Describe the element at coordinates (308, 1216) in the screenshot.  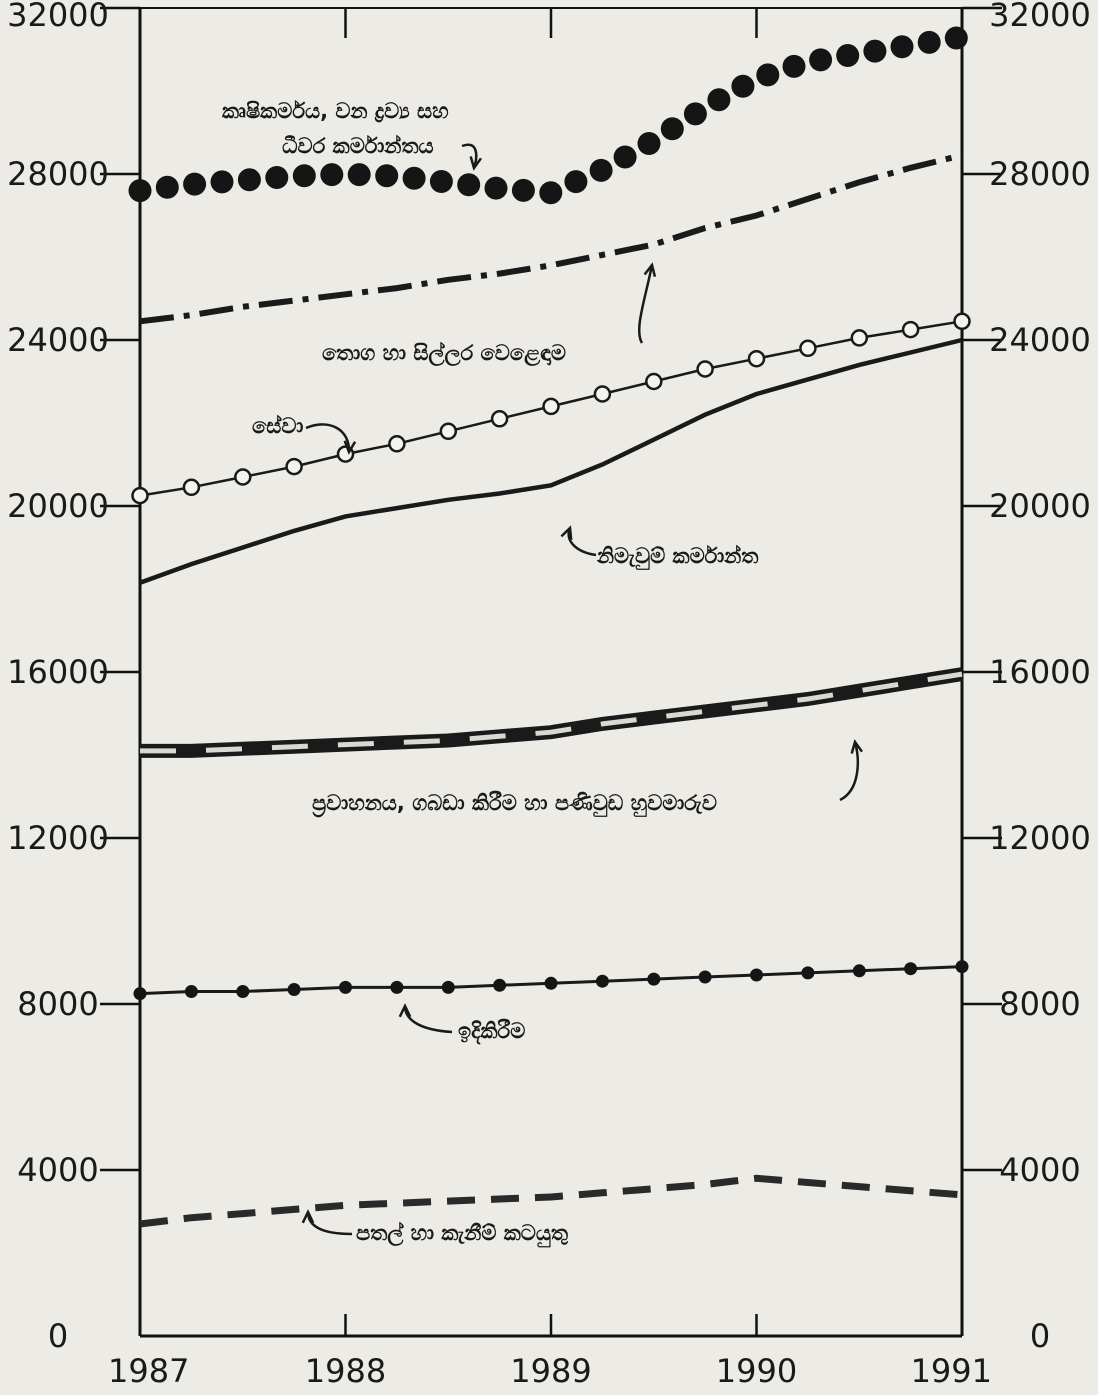
I see `arrow-mining-head` at that location.